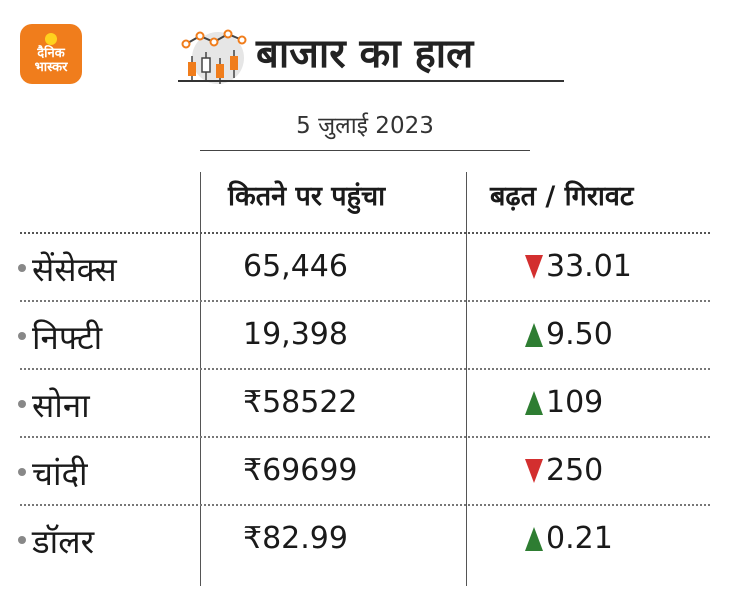 The height and width of the screenshot is (600, 730). I want to click on table-row: डॉलर ₹82.99 0.21, so click(365, 540).